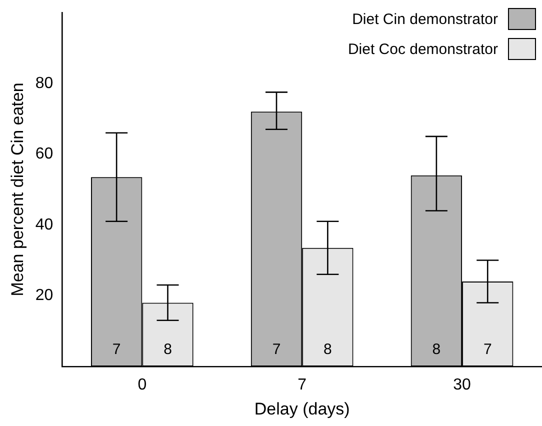 This screenshot has width=542, height=426. What do you see at coordinates (44, 295) in the screenshot?
I see `y-tick-label: 20` at bounding box center [44, 295].